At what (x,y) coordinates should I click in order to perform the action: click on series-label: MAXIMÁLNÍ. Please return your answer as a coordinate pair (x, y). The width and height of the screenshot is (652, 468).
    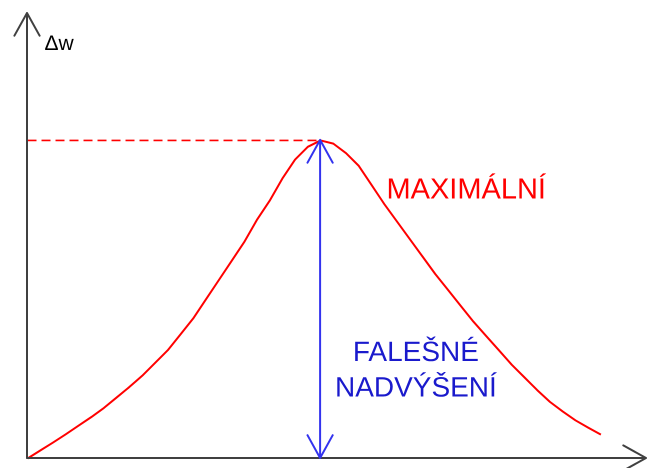
    Looking at the image, I should click on (466, 189).